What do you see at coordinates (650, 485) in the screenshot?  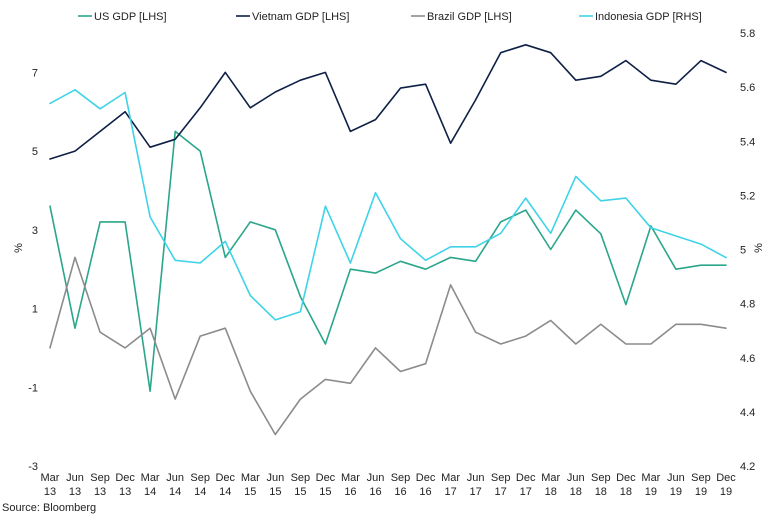 I see `x-tick-label: Mar 19` at bounding box center [650, 485].